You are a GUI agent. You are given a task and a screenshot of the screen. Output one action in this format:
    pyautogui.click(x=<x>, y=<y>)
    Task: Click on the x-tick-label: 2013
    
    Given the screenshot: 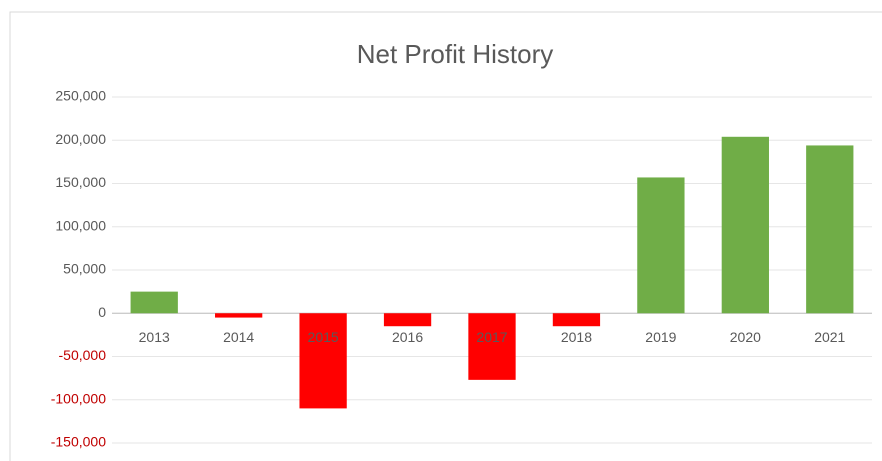 What is the action you would take?
    pyautogui.click(x=154, y=337)
    